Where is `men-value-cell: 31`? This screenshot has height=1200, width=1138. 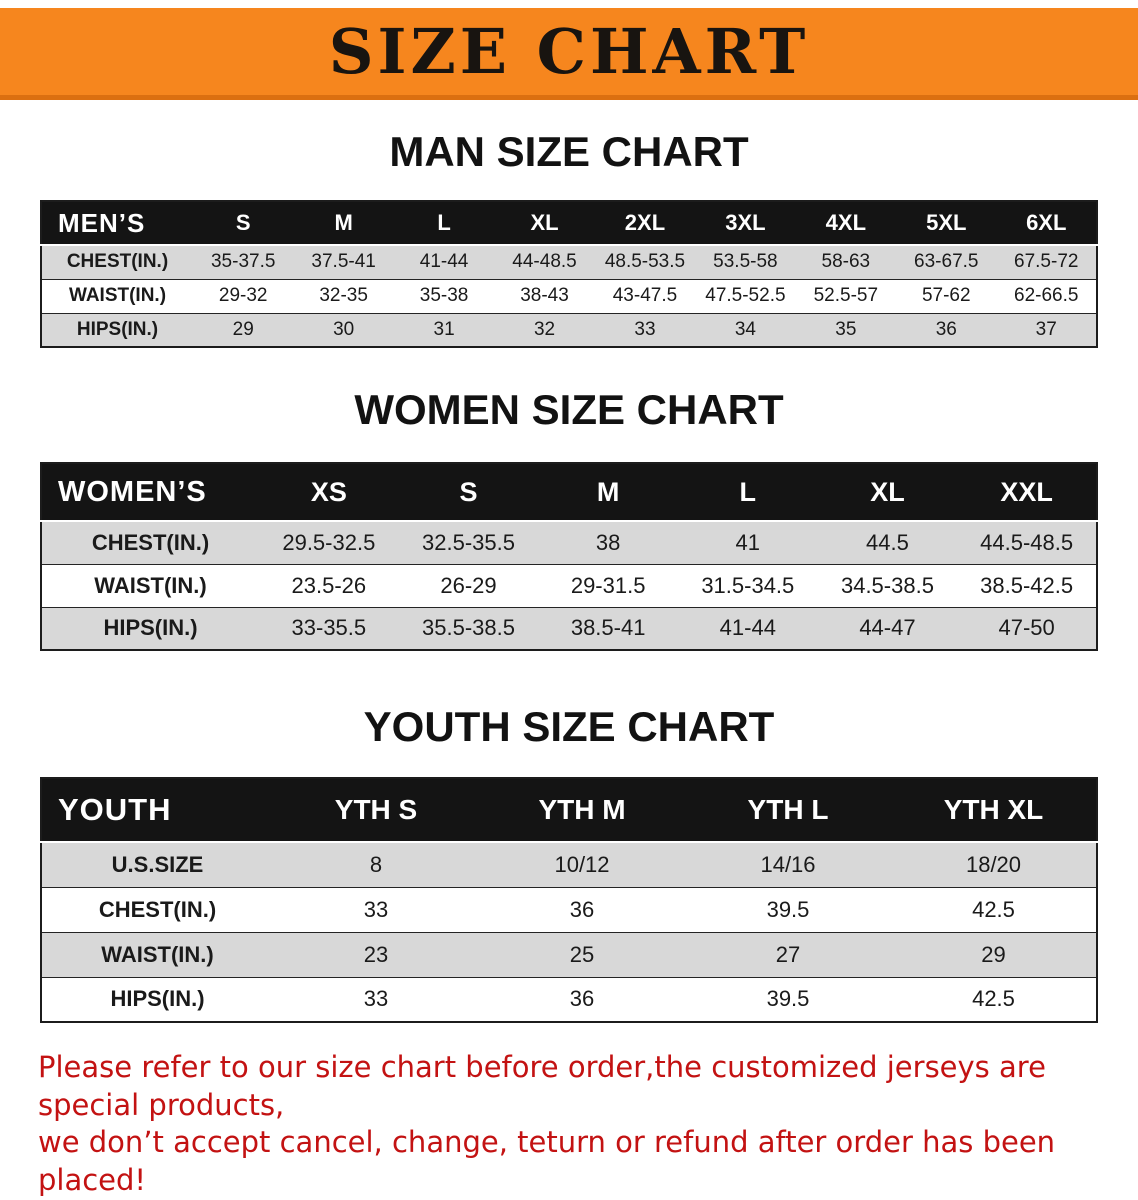
men-value-cell: 31 is located at coordinates (444, 330).